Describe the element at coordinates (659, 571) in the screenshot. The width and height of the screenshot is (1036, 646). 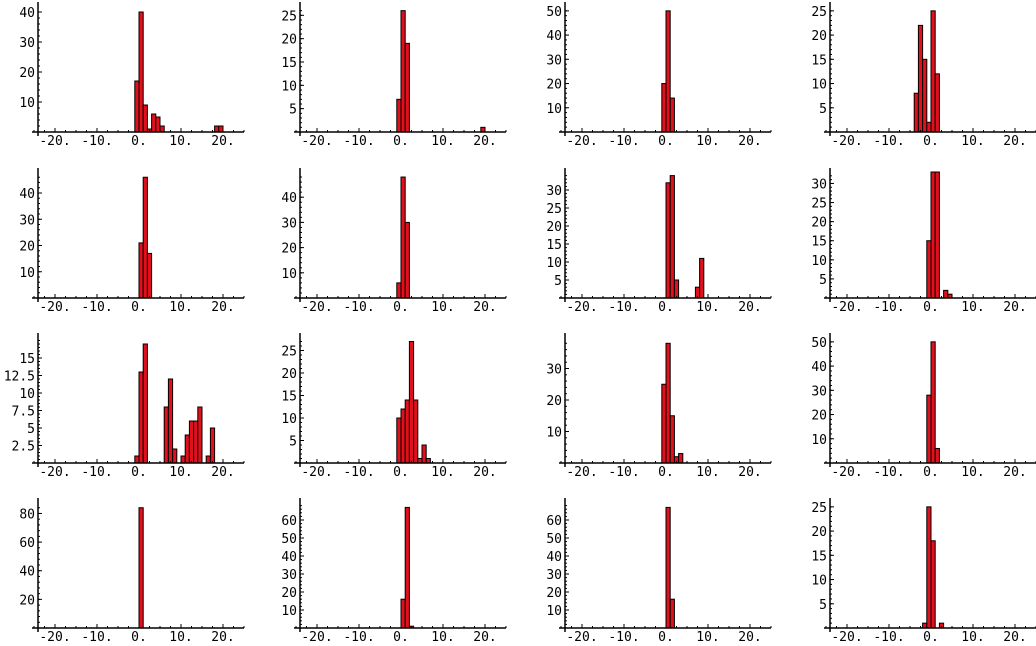
I see `histogram-panel-15: -20. -10. 0. 10. 20. 10 20 30 40 50 60` at that location.